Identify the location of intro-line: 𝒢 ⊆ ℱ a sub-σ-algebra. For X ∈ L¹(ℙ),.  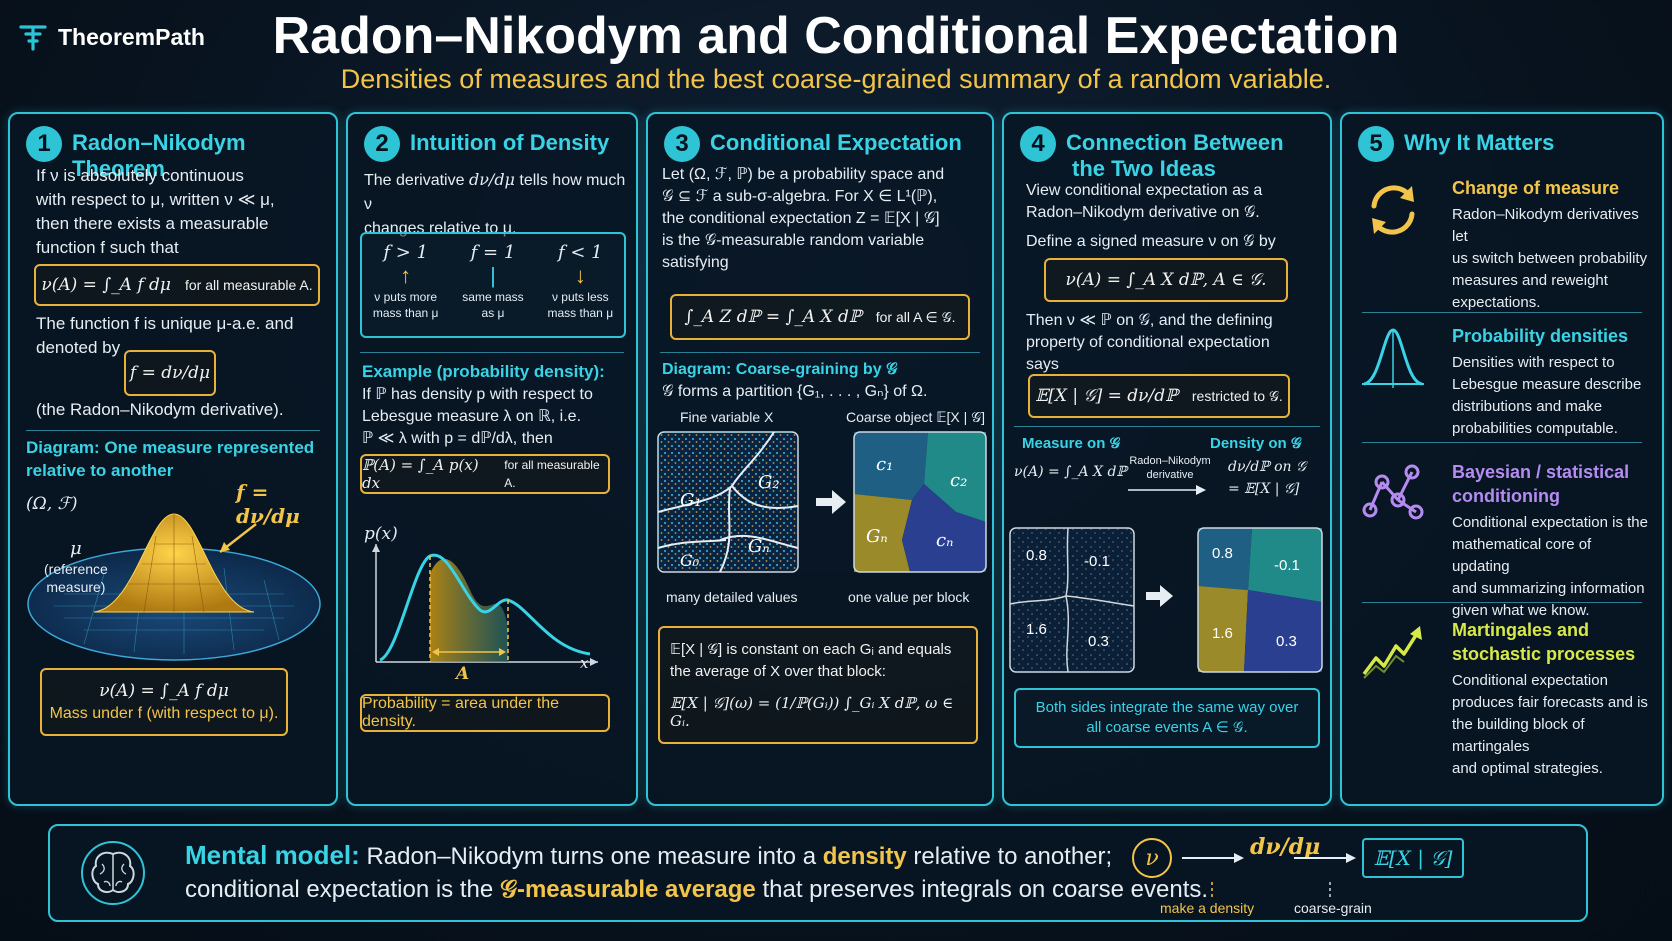
(800, 196).